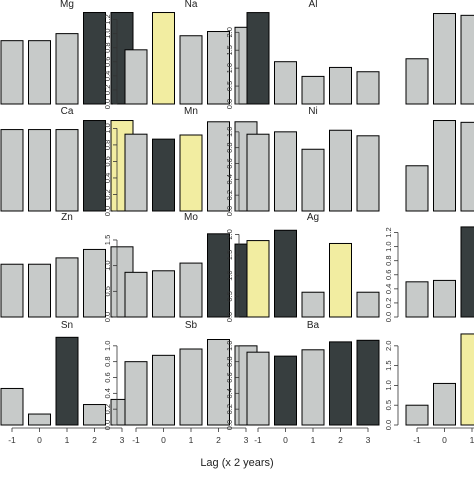 This screenshot has width=474, height=479. What do you see at coordinates (236, 463) in the screenshot?
I see `x-axis-label: Lag (x 2 years)` at bounding box center [236, 463].